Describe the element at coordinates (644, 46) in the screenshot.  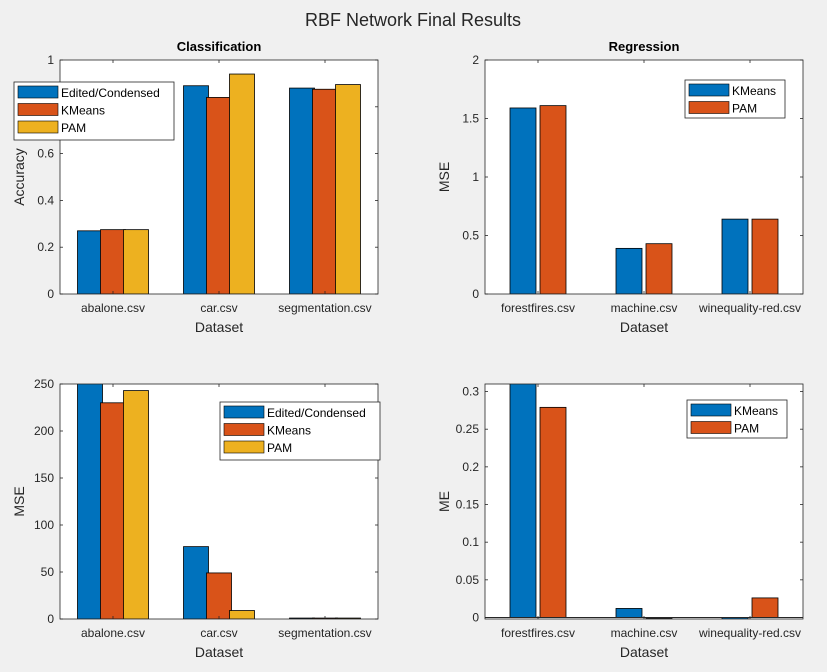
I see `subplot-title: Regression` at that location.